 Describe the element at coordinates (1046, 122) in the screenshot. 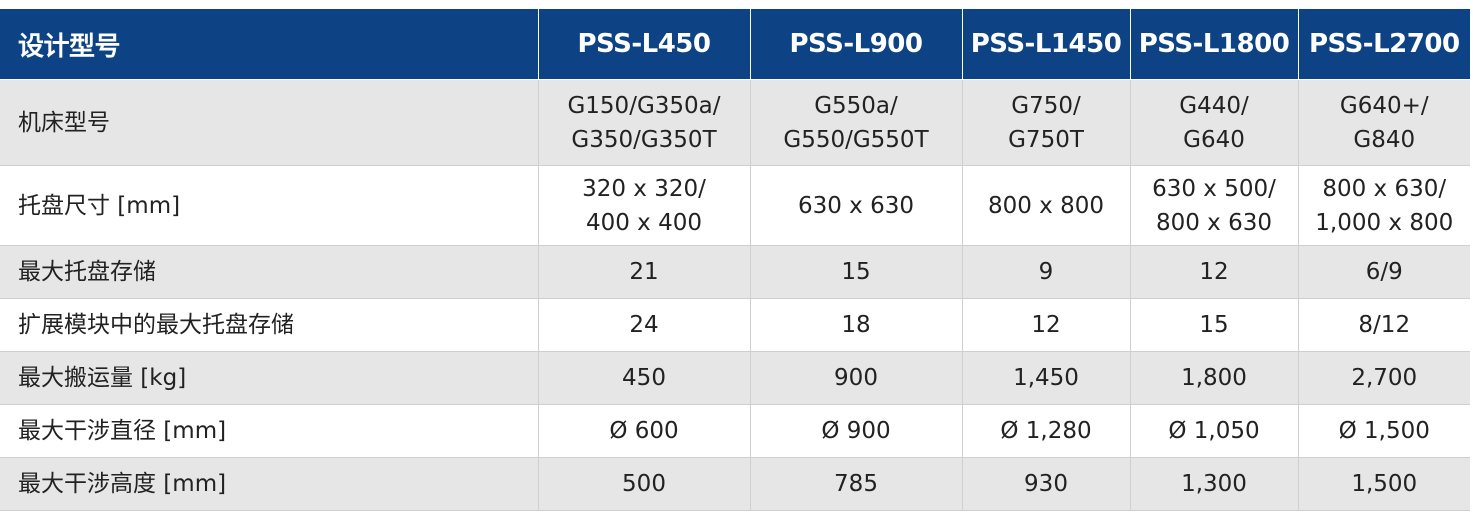

I see `table-cell: G750/ G750T` at that location.